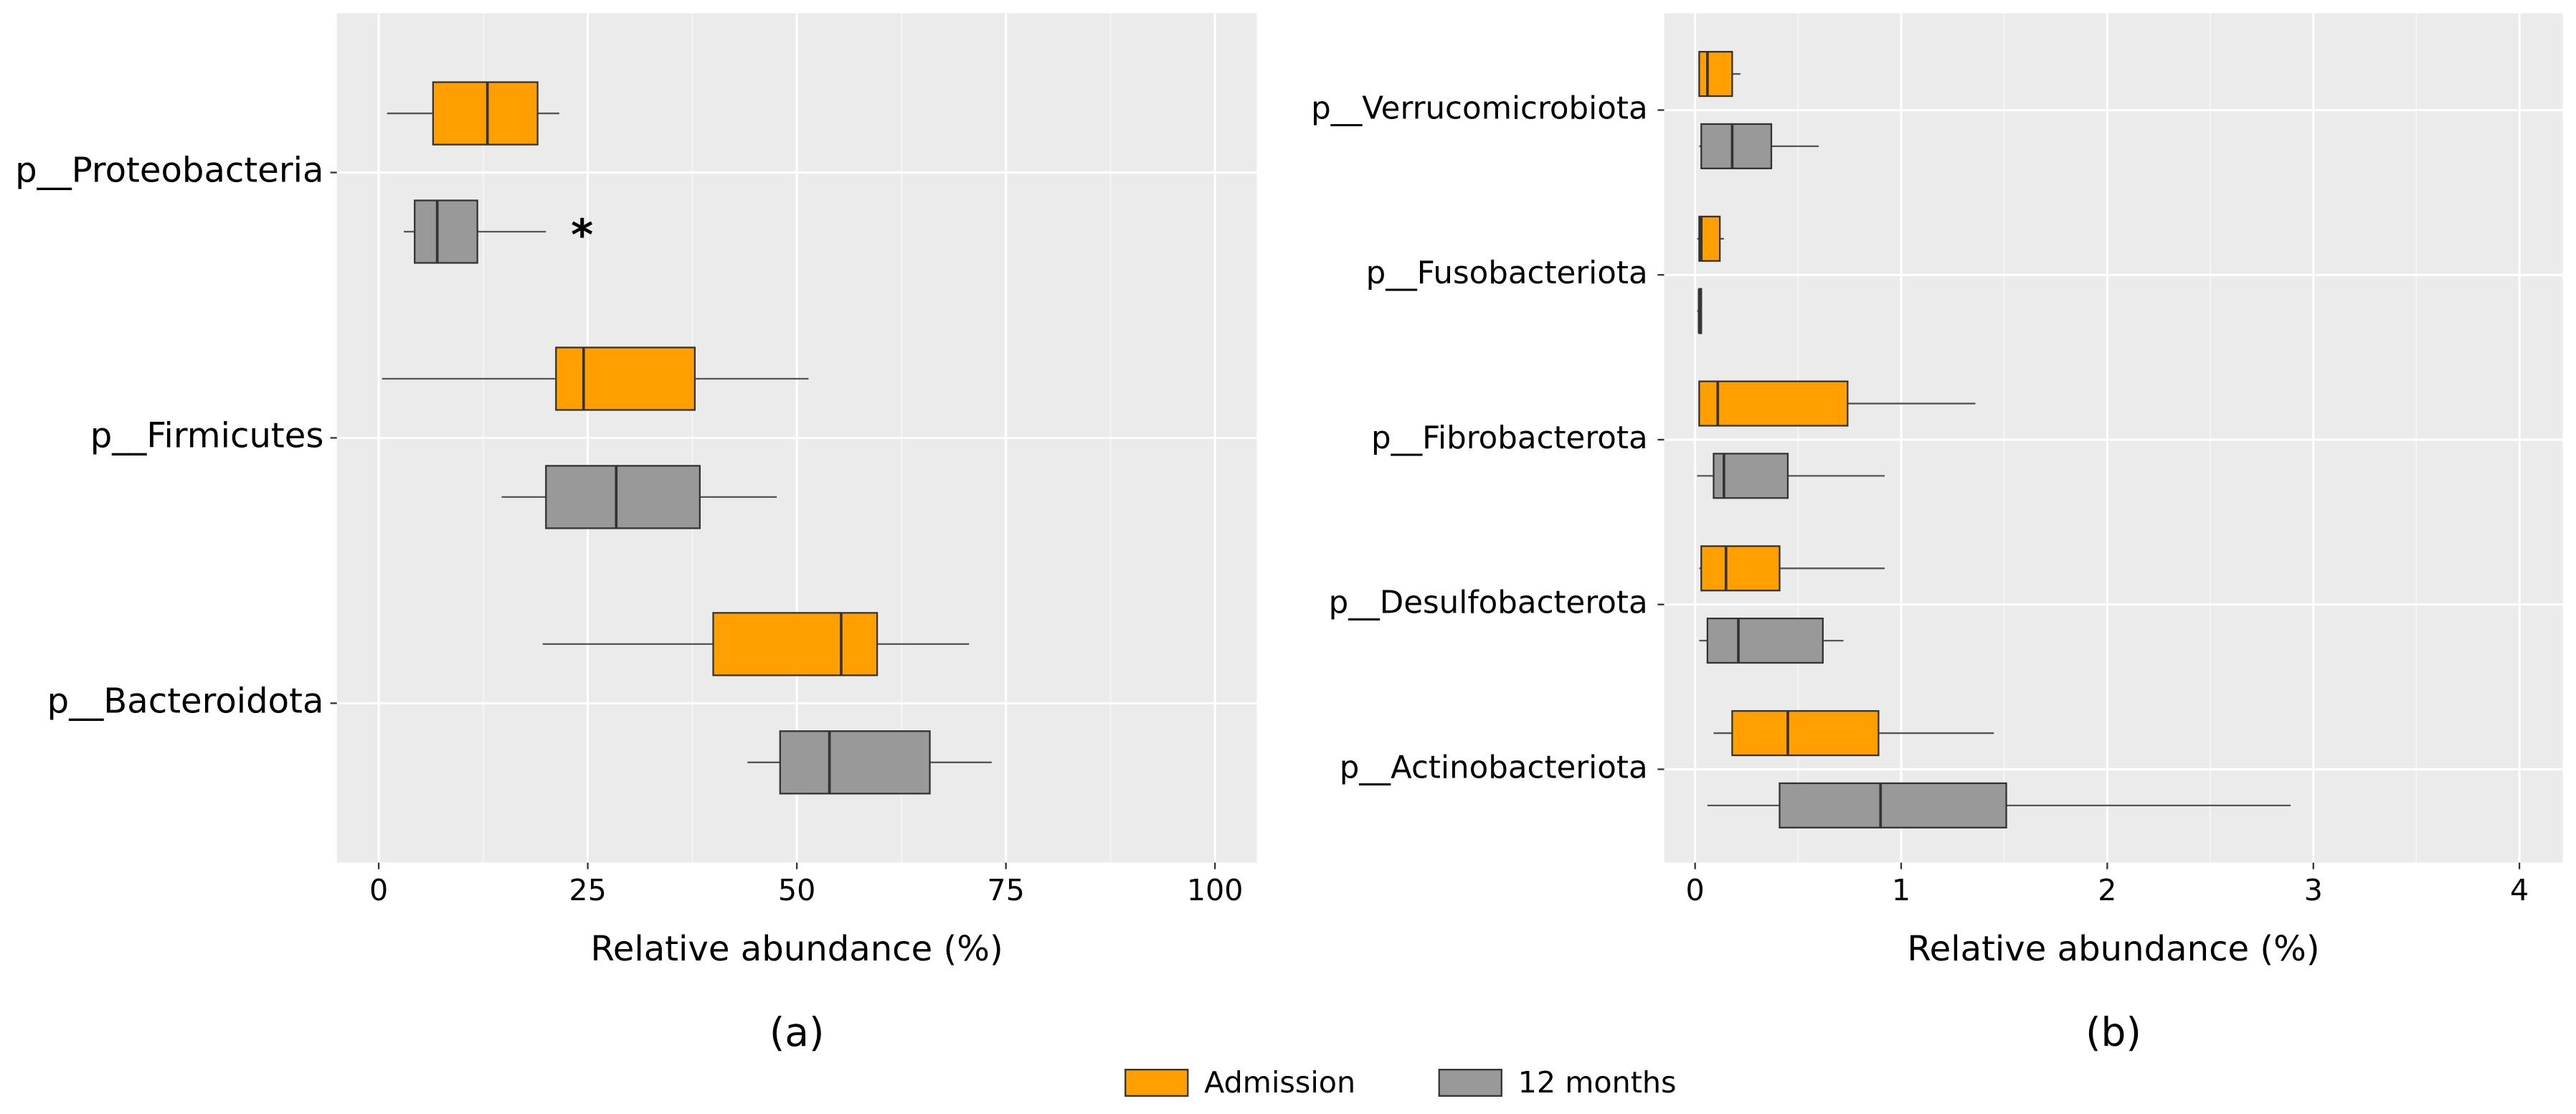  What do you see at coordinates (1509, 438) in the screenshot?
I see `y-tick-label: p__Fibrobacterota` at bounding box center [1509, 438].